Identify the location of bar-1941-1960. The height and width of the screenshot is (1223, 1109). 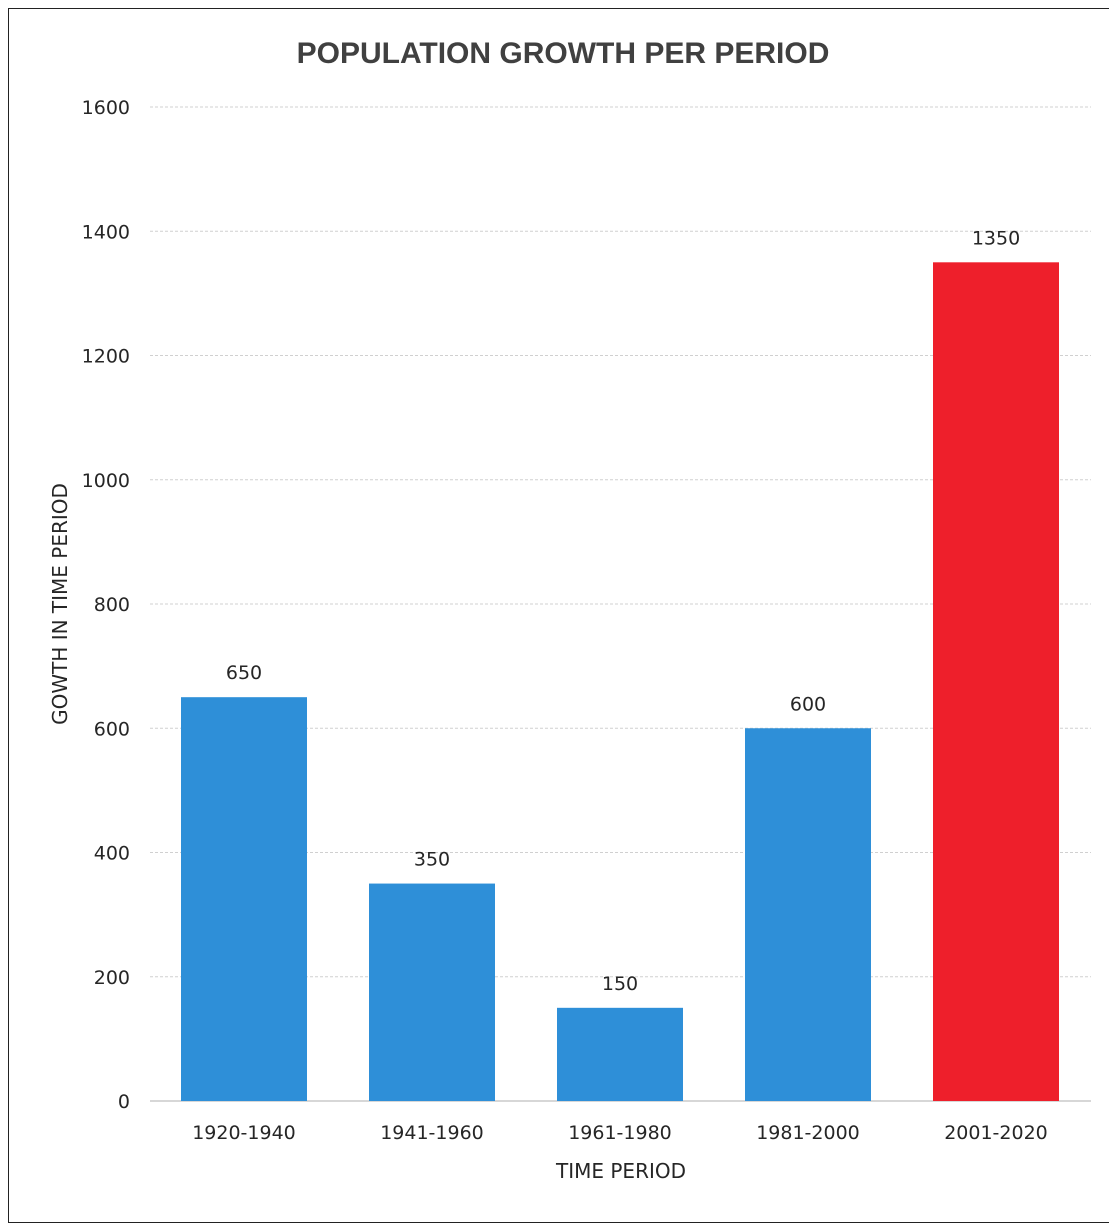
(432, 992).